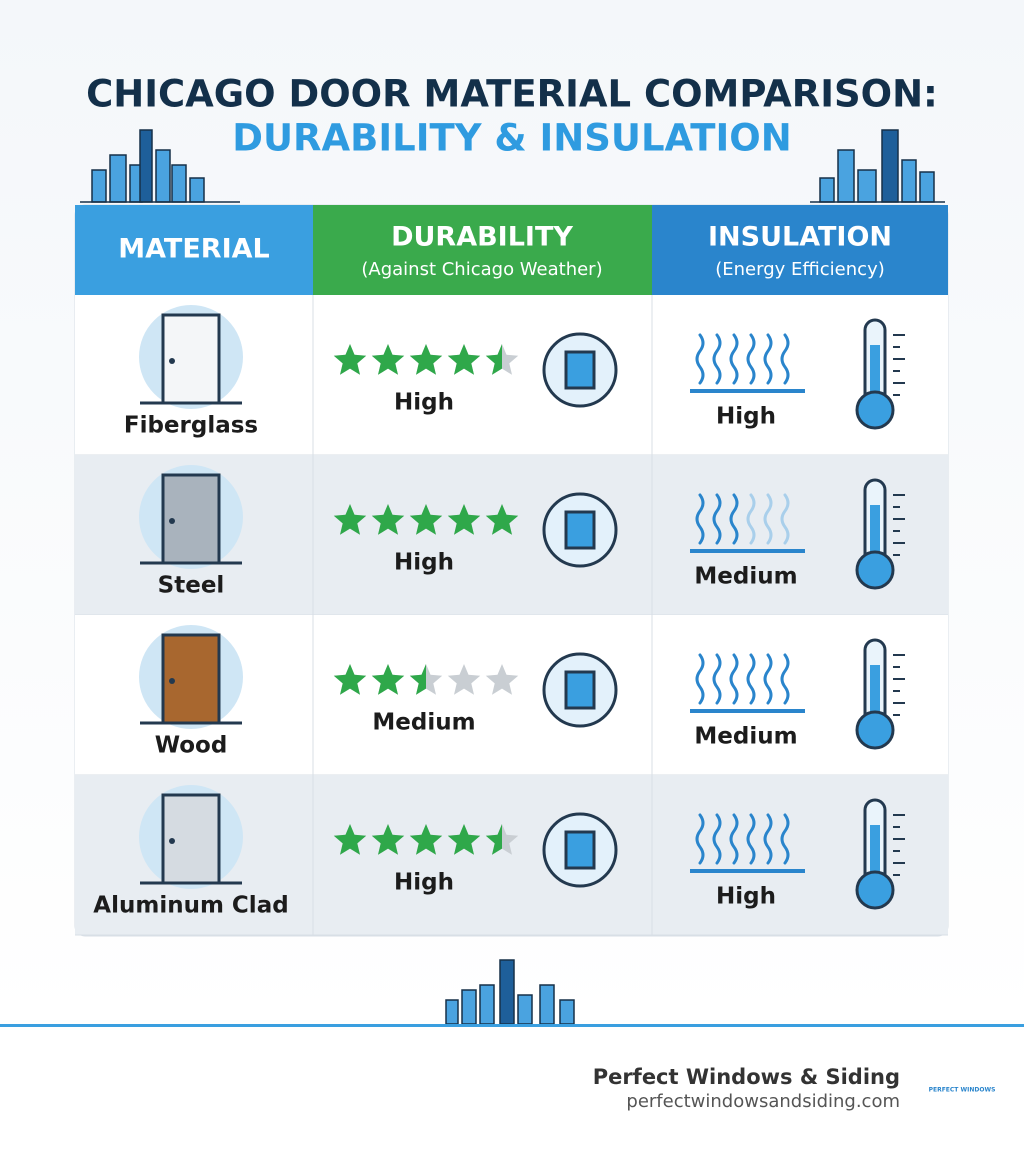 The width and height of the screenshot is (1024, 1154). I want to click on column-title: MATERIAL, so click(193, 249).